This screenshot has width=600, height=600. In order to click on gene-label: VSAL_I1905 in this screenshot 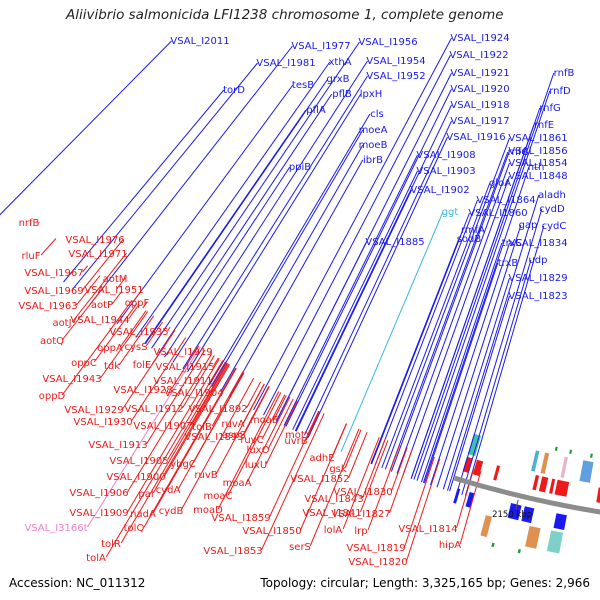, I will do `click(138, 461)`.